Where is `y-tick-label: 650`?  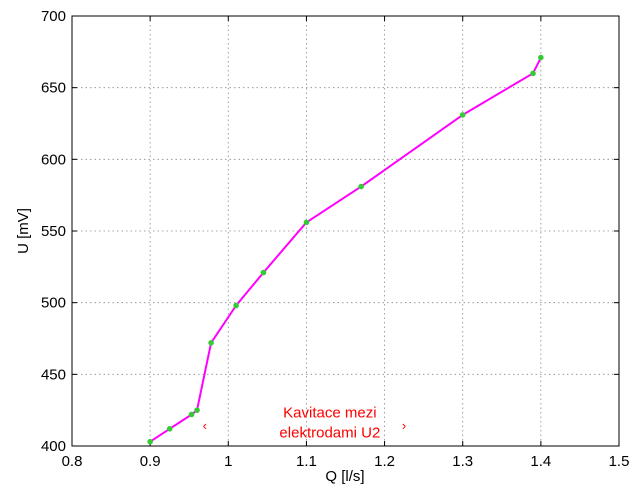 y-tick-label: 650 is located at coordinates (53, 88).